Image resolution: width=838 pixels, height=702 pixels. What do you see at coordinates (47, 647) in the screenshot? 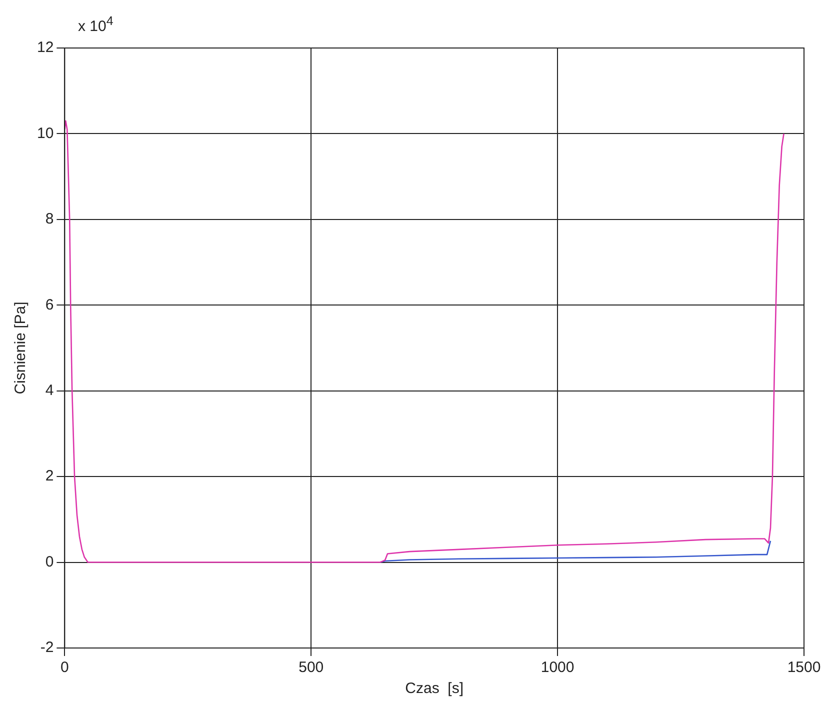
I see `y-tick-label: -2` at bounding box center [47, 647].